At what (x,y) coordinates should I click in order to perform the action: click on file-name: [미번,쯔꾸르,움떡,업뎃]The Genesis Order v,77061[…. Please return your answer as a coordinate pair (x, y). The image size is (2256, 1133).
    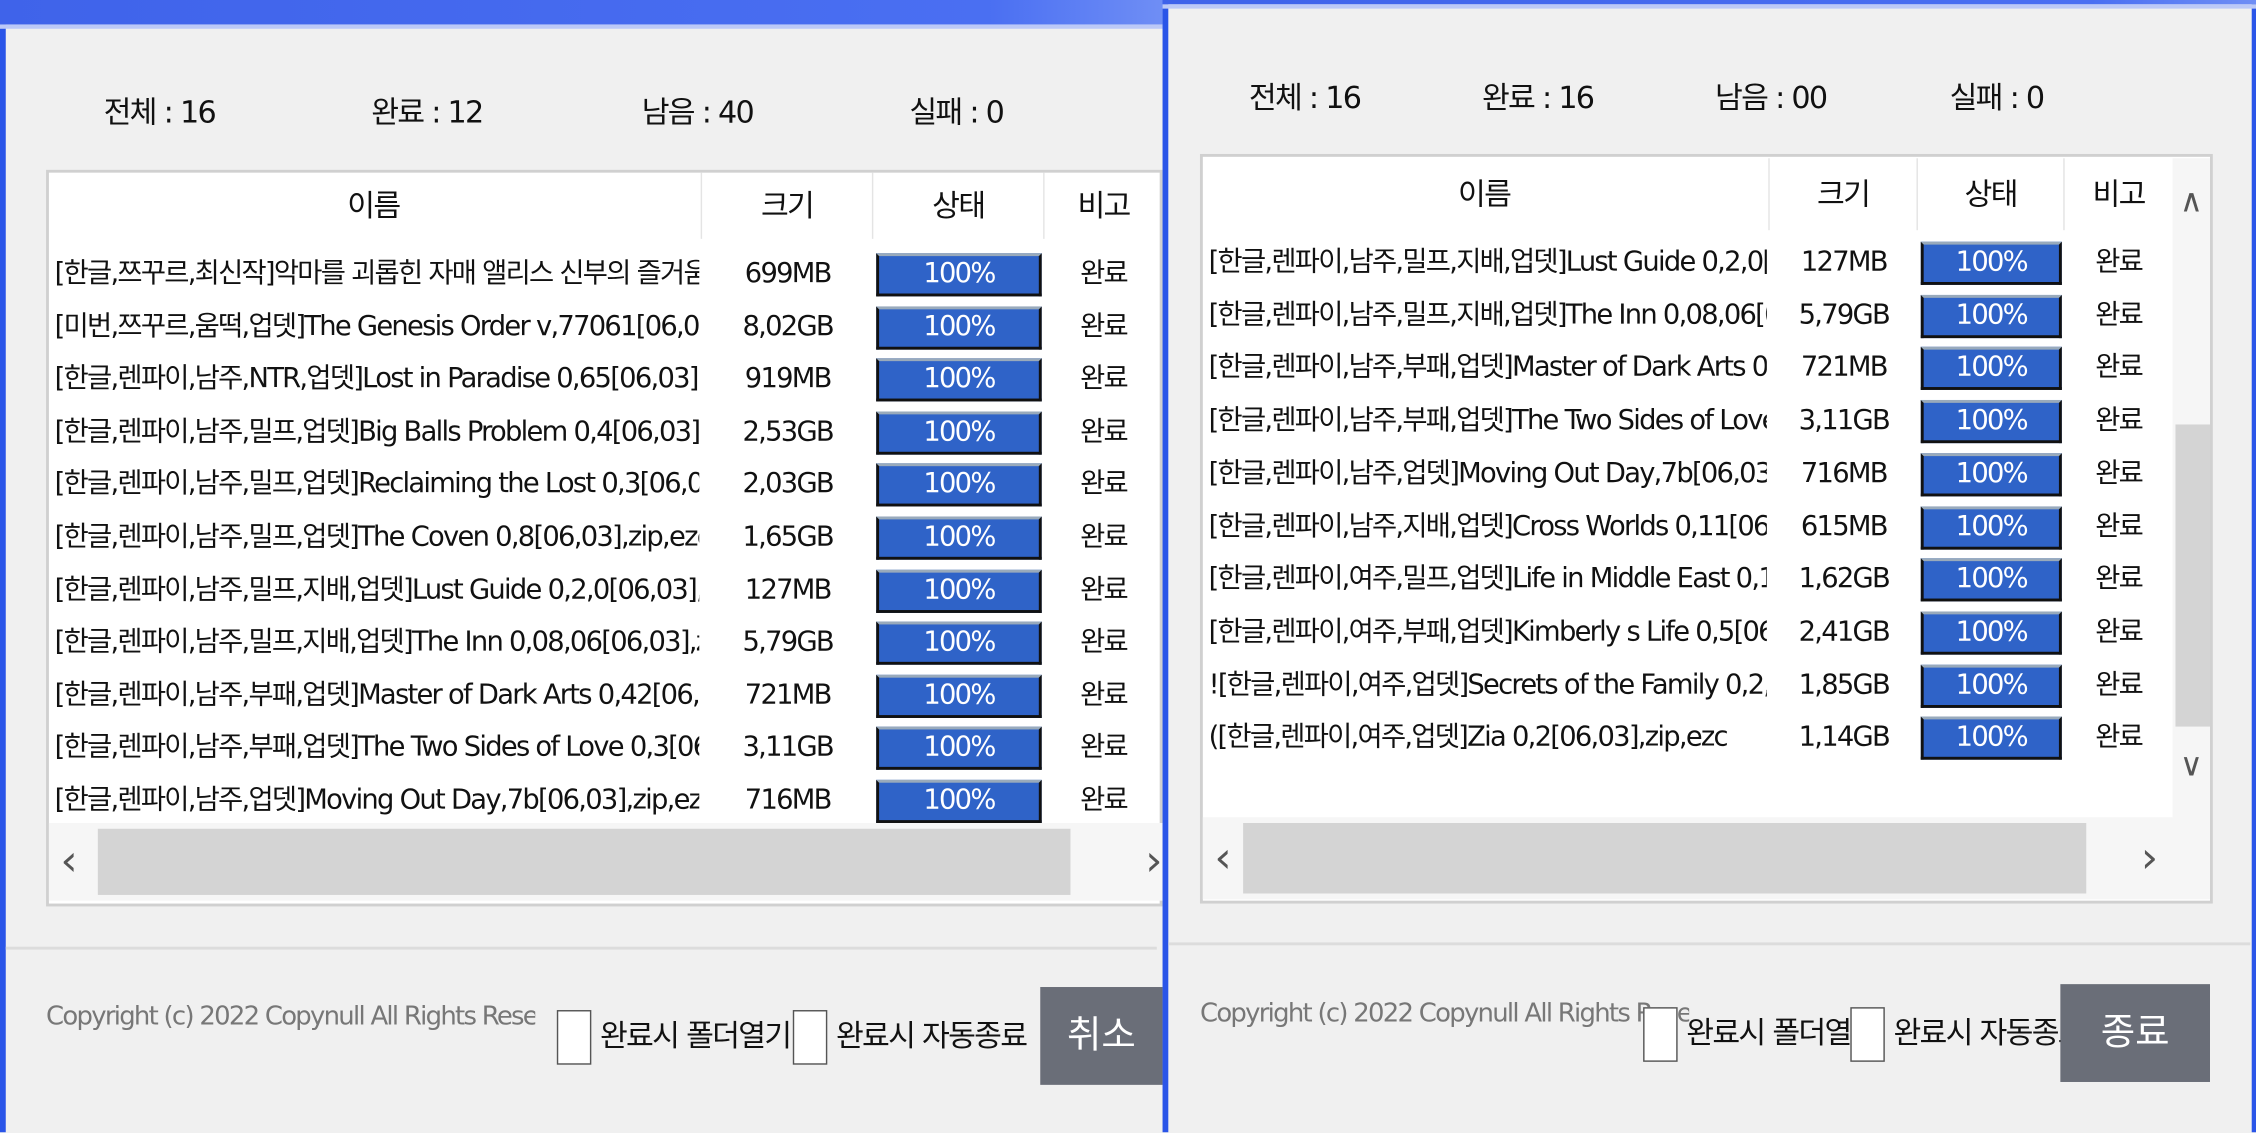
    Looking at the image, I should click on (377, 326).